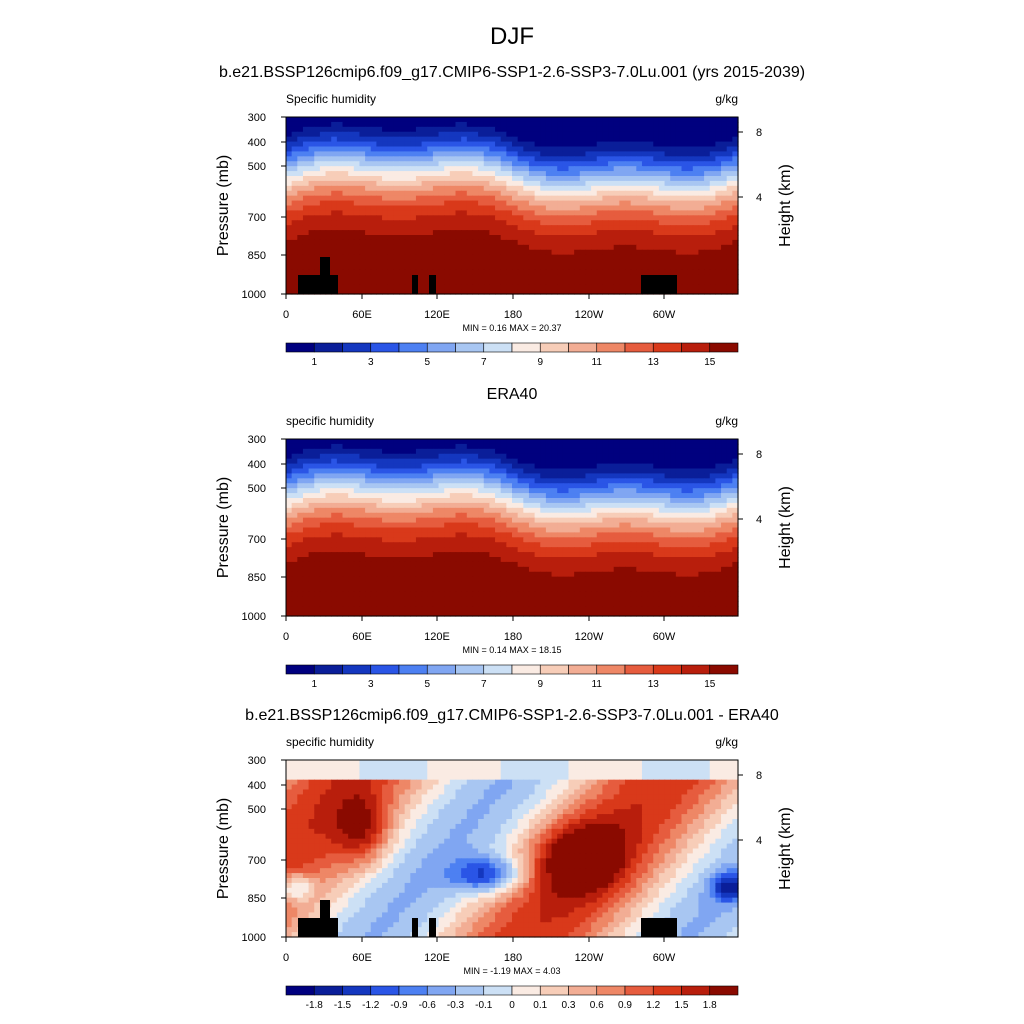  What do you see at coordinates (318, 284) in the screenshot?
I see `topography-block` at bounding box center [318, 284].